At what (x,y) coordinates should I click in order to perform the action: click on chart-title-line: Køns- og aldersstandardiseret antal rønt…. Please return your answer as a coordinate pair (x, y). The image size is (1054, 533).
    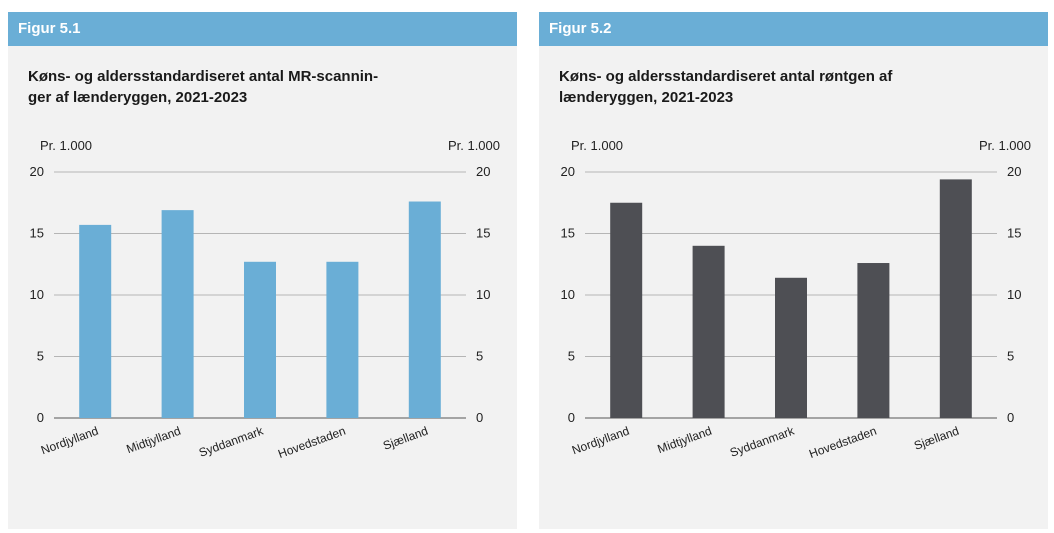
    Looking at the image, I should click on (726, 76).